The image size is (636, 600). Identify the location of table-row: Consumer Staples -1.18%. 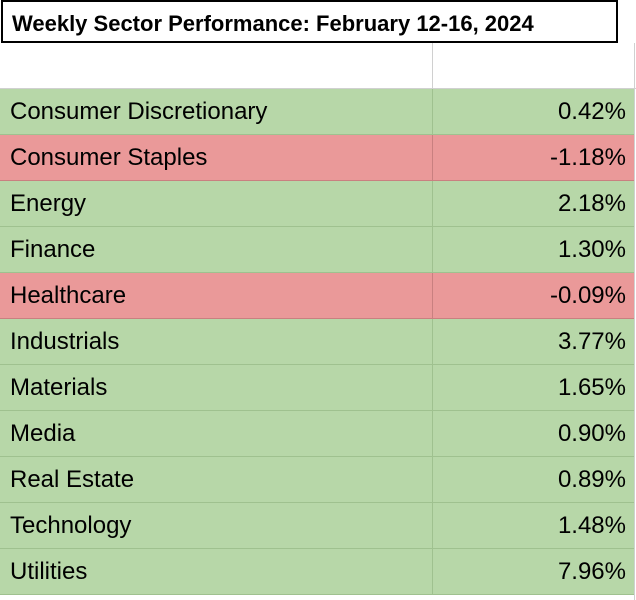
(317, 158).